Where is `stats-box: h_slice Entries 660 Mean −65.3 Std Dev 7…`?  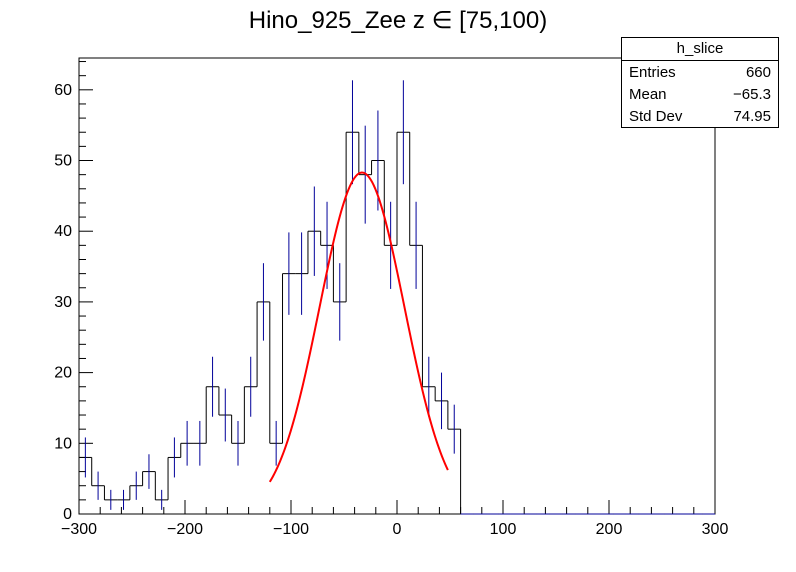
stats-box: h_slice Entries 660 Mean −65.3 Std Dev 7… is located at coordinates (700, 82).